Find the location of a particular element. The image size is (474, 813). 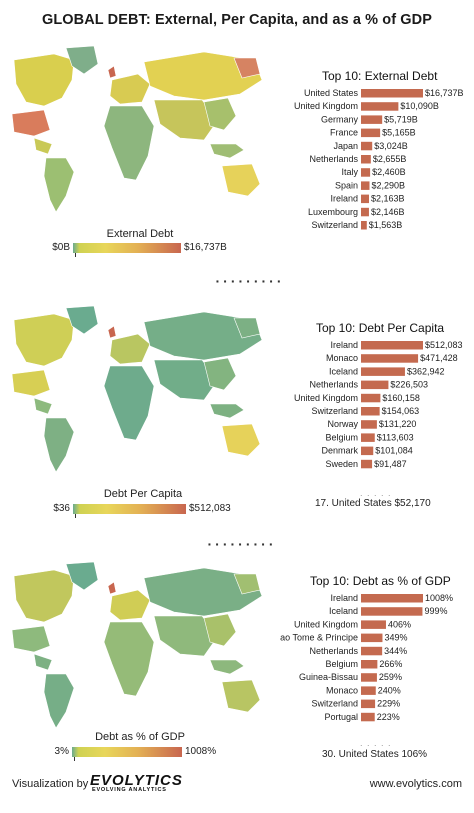

bar-category-label: Norway is located at coordinates (342, 424).